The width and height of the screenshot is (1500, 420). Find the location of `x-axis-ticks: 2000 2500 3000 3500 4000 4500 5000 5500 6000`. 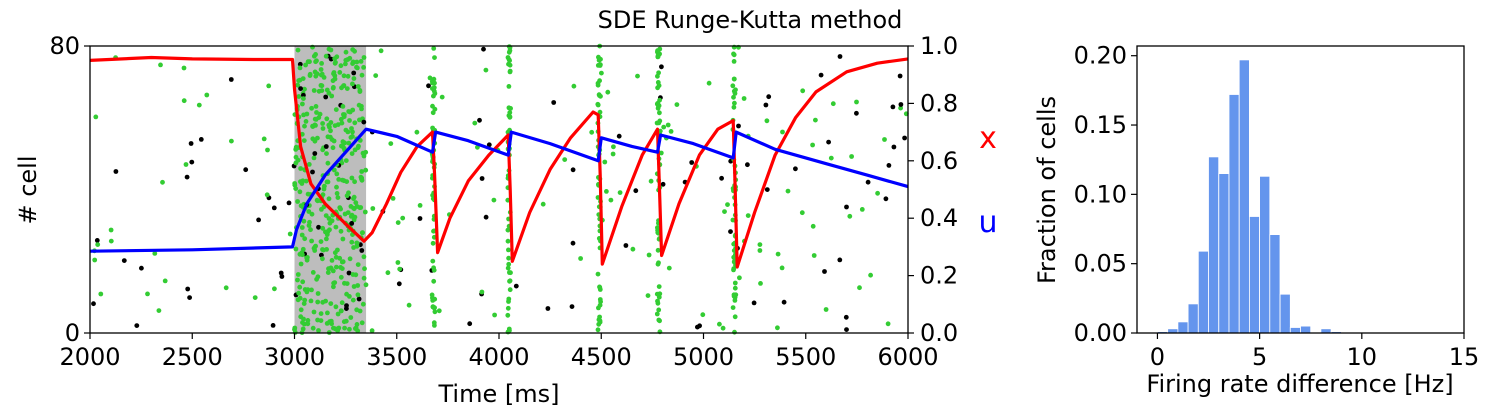

x-axis-ticks: 2000 2500 3000 3500 4000 4500 5000 5500 6000 is located at coordinates (499, 352).